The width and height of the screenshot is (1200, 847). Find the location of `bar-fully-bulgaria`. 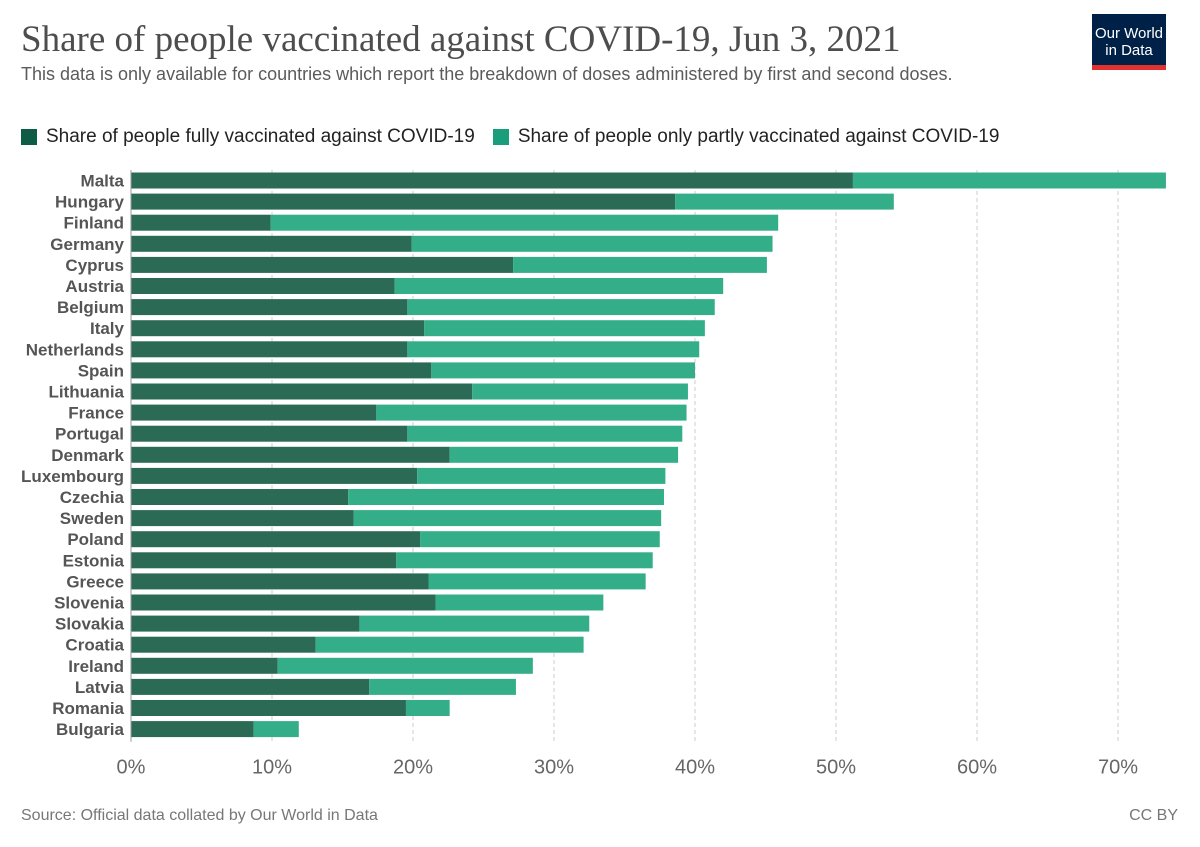

bar-fully-bulgaria is located at coordinates (192, 729).